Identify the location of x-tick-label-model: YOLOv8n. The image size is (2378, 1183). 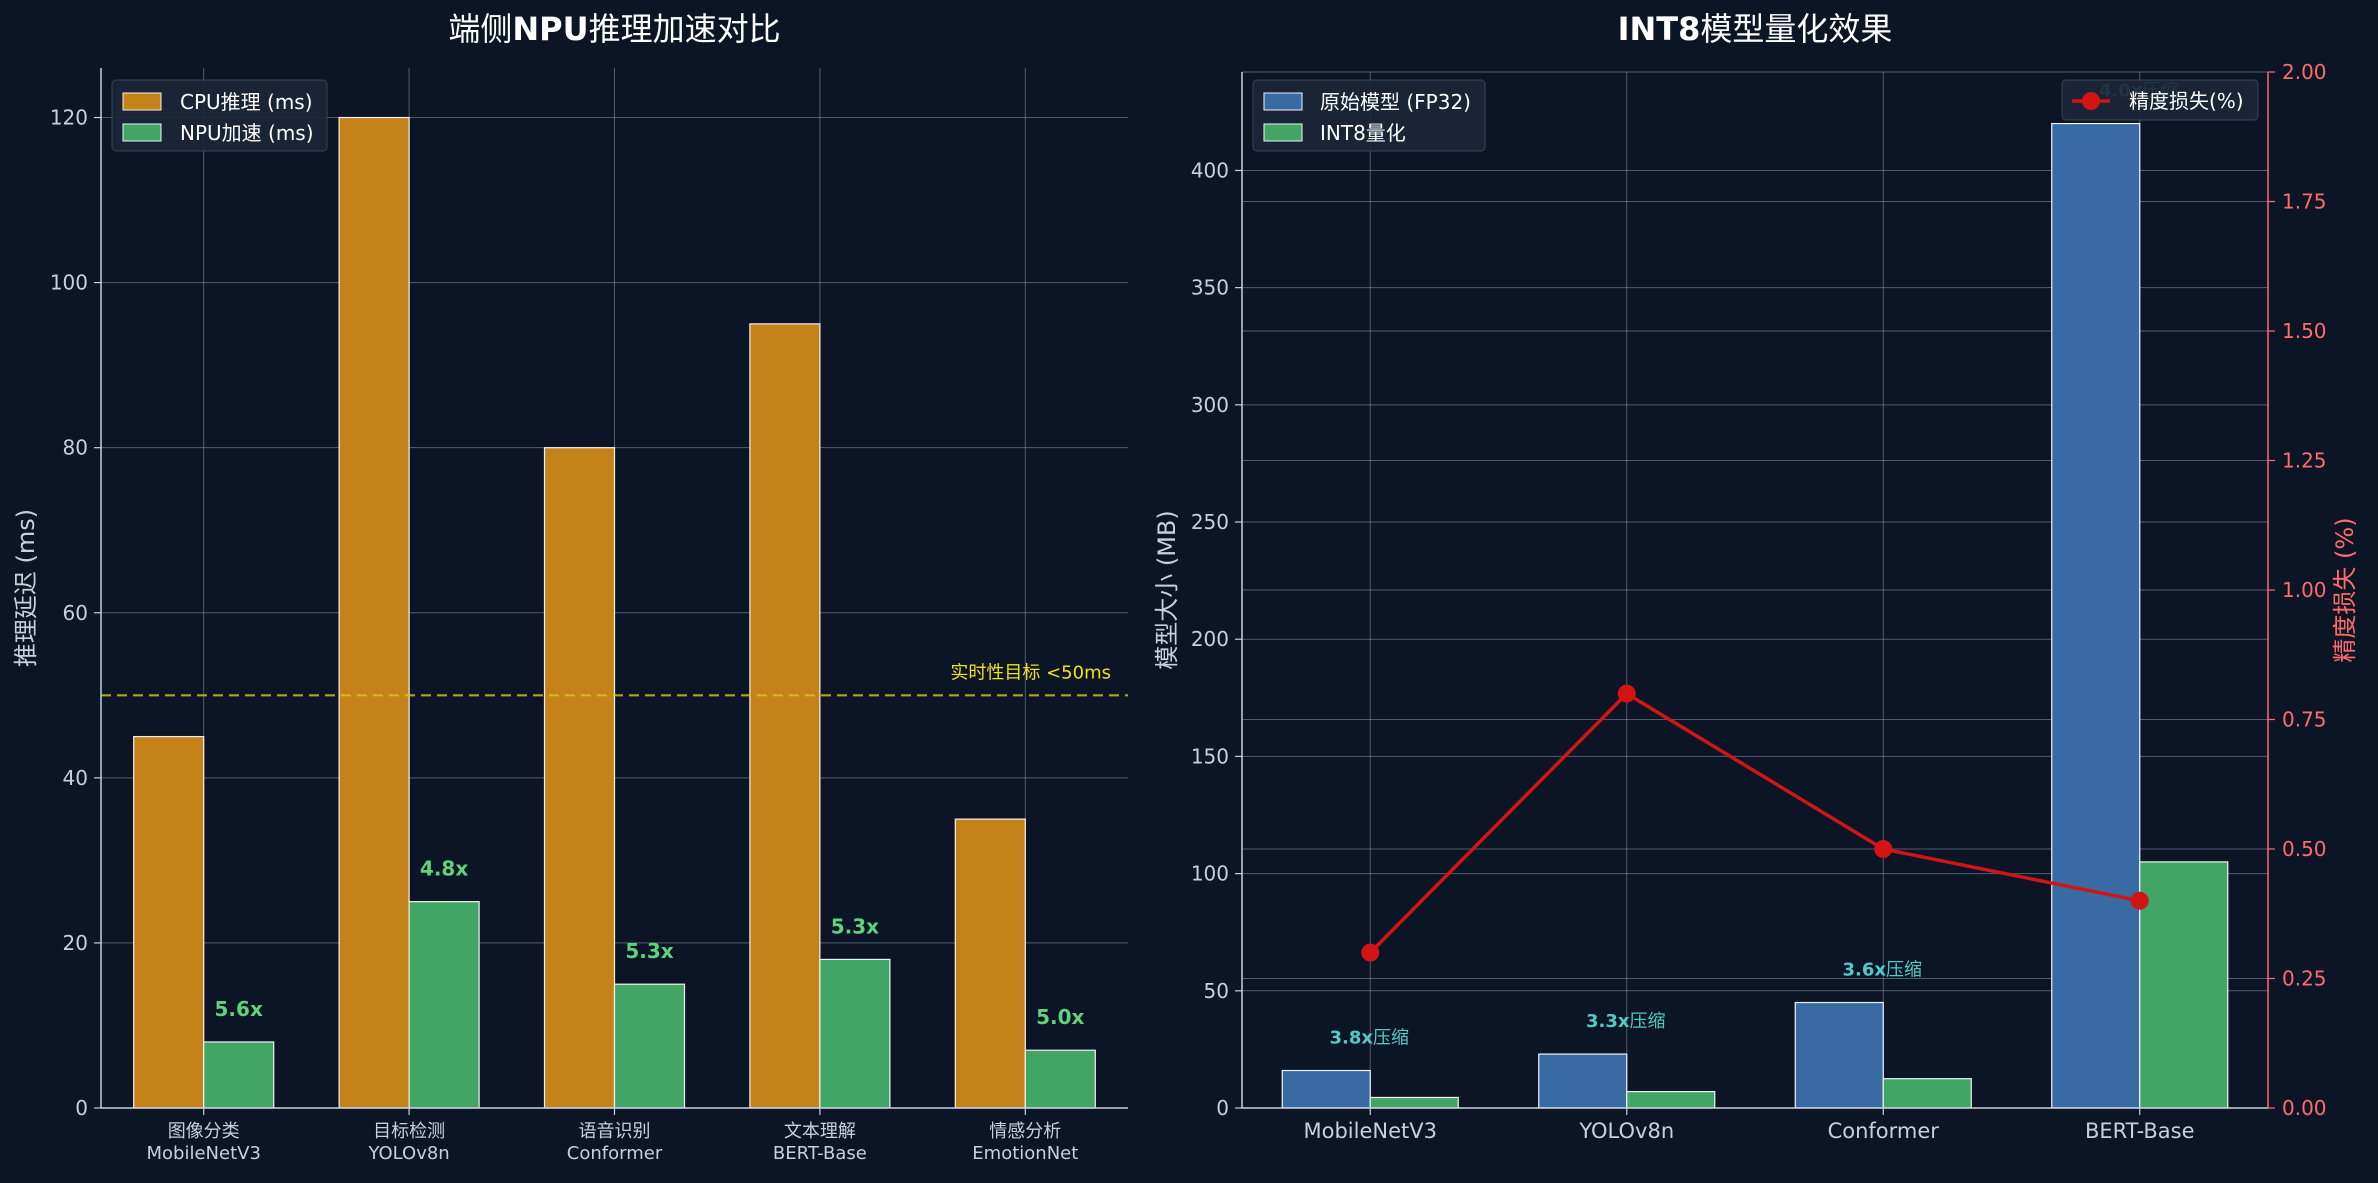
(408, 1153).